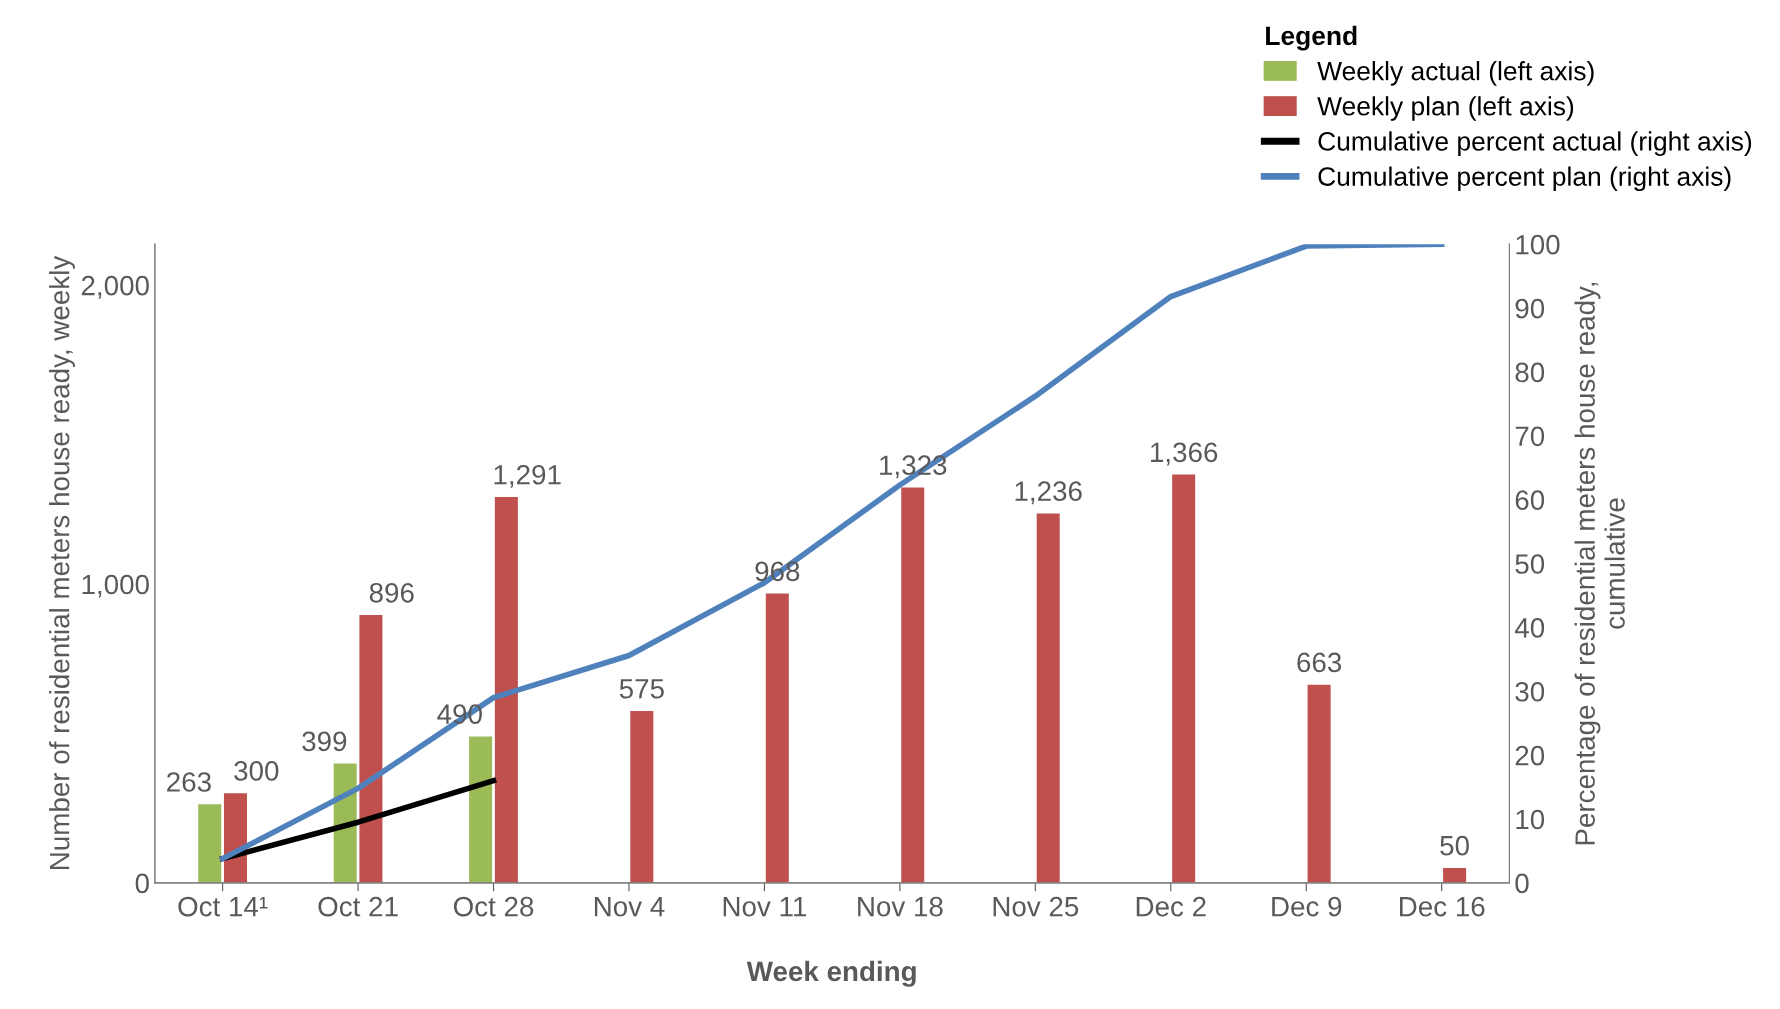 Image resolution: width=1780 pixels, height=1009 pixels. I want to click on y2-tick-label: 50, so click(1530, 564).